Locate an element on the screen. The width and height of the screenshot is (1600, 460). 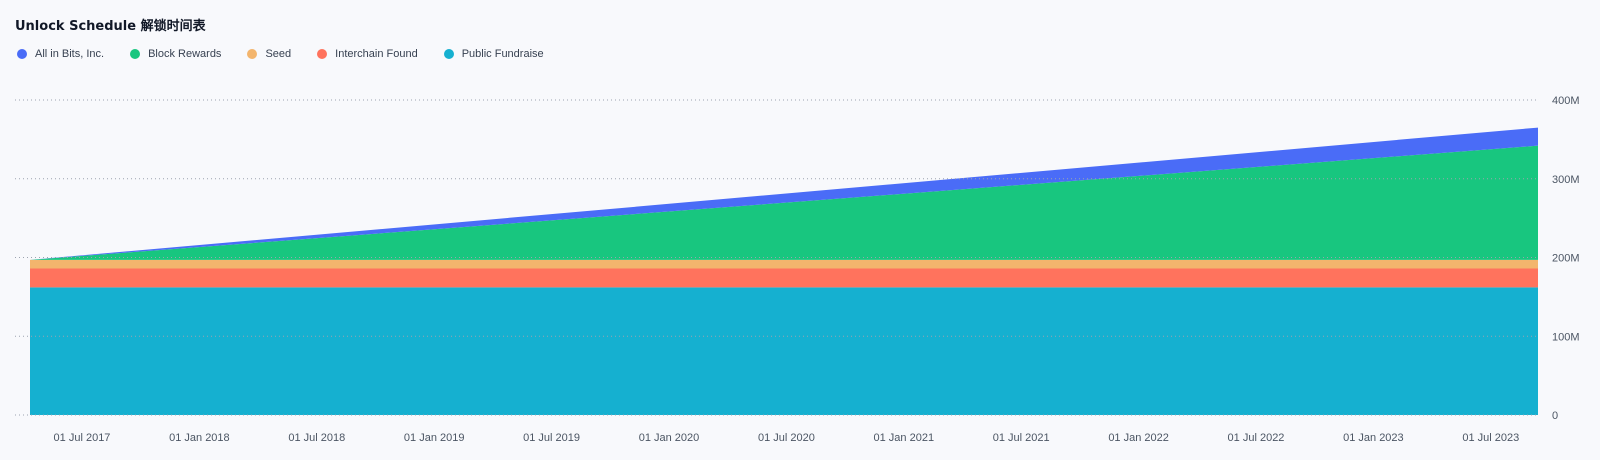
x-tick-label: 01 Jan 2020 is located at coordinates (669, 438).